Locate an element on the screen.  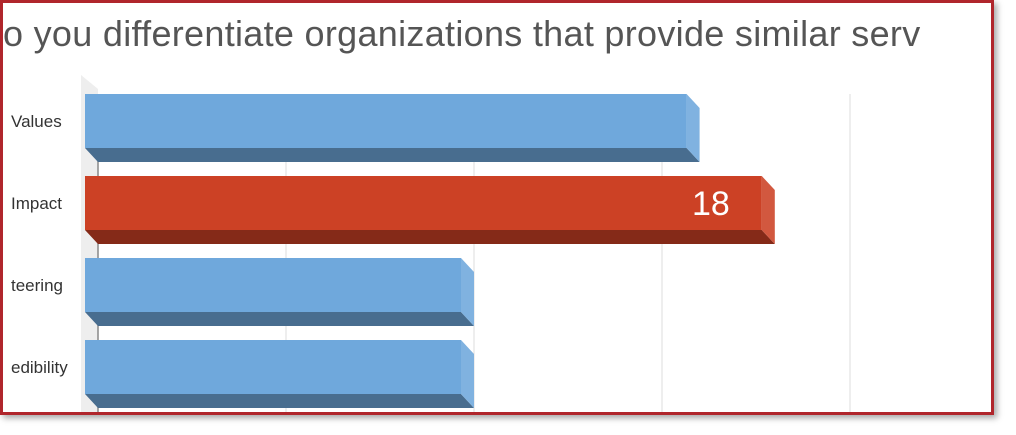
category-label: Values is located at coordinates (36, 121).